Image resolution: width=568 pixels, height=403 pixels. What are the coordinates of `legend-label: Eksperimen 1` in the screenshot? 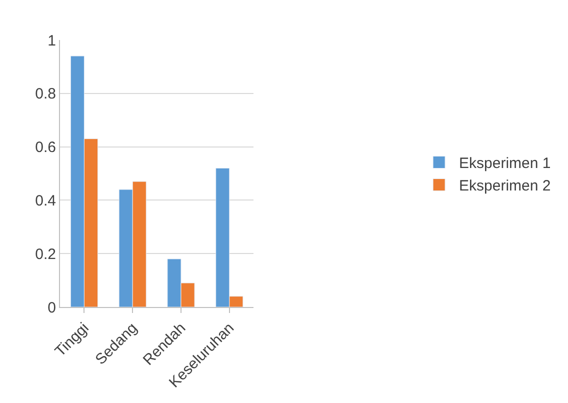 It's located at (505, 163).